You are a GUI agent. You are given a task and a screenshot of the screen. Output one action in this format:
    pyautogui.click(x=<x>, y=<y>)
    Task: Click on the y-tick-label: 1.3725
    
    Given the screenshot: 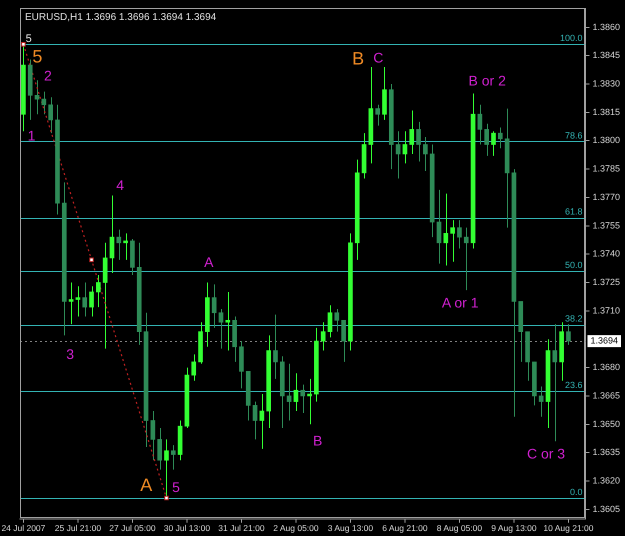 What is the action you would take?
    pyautogui.click(x=606, y=281)
    